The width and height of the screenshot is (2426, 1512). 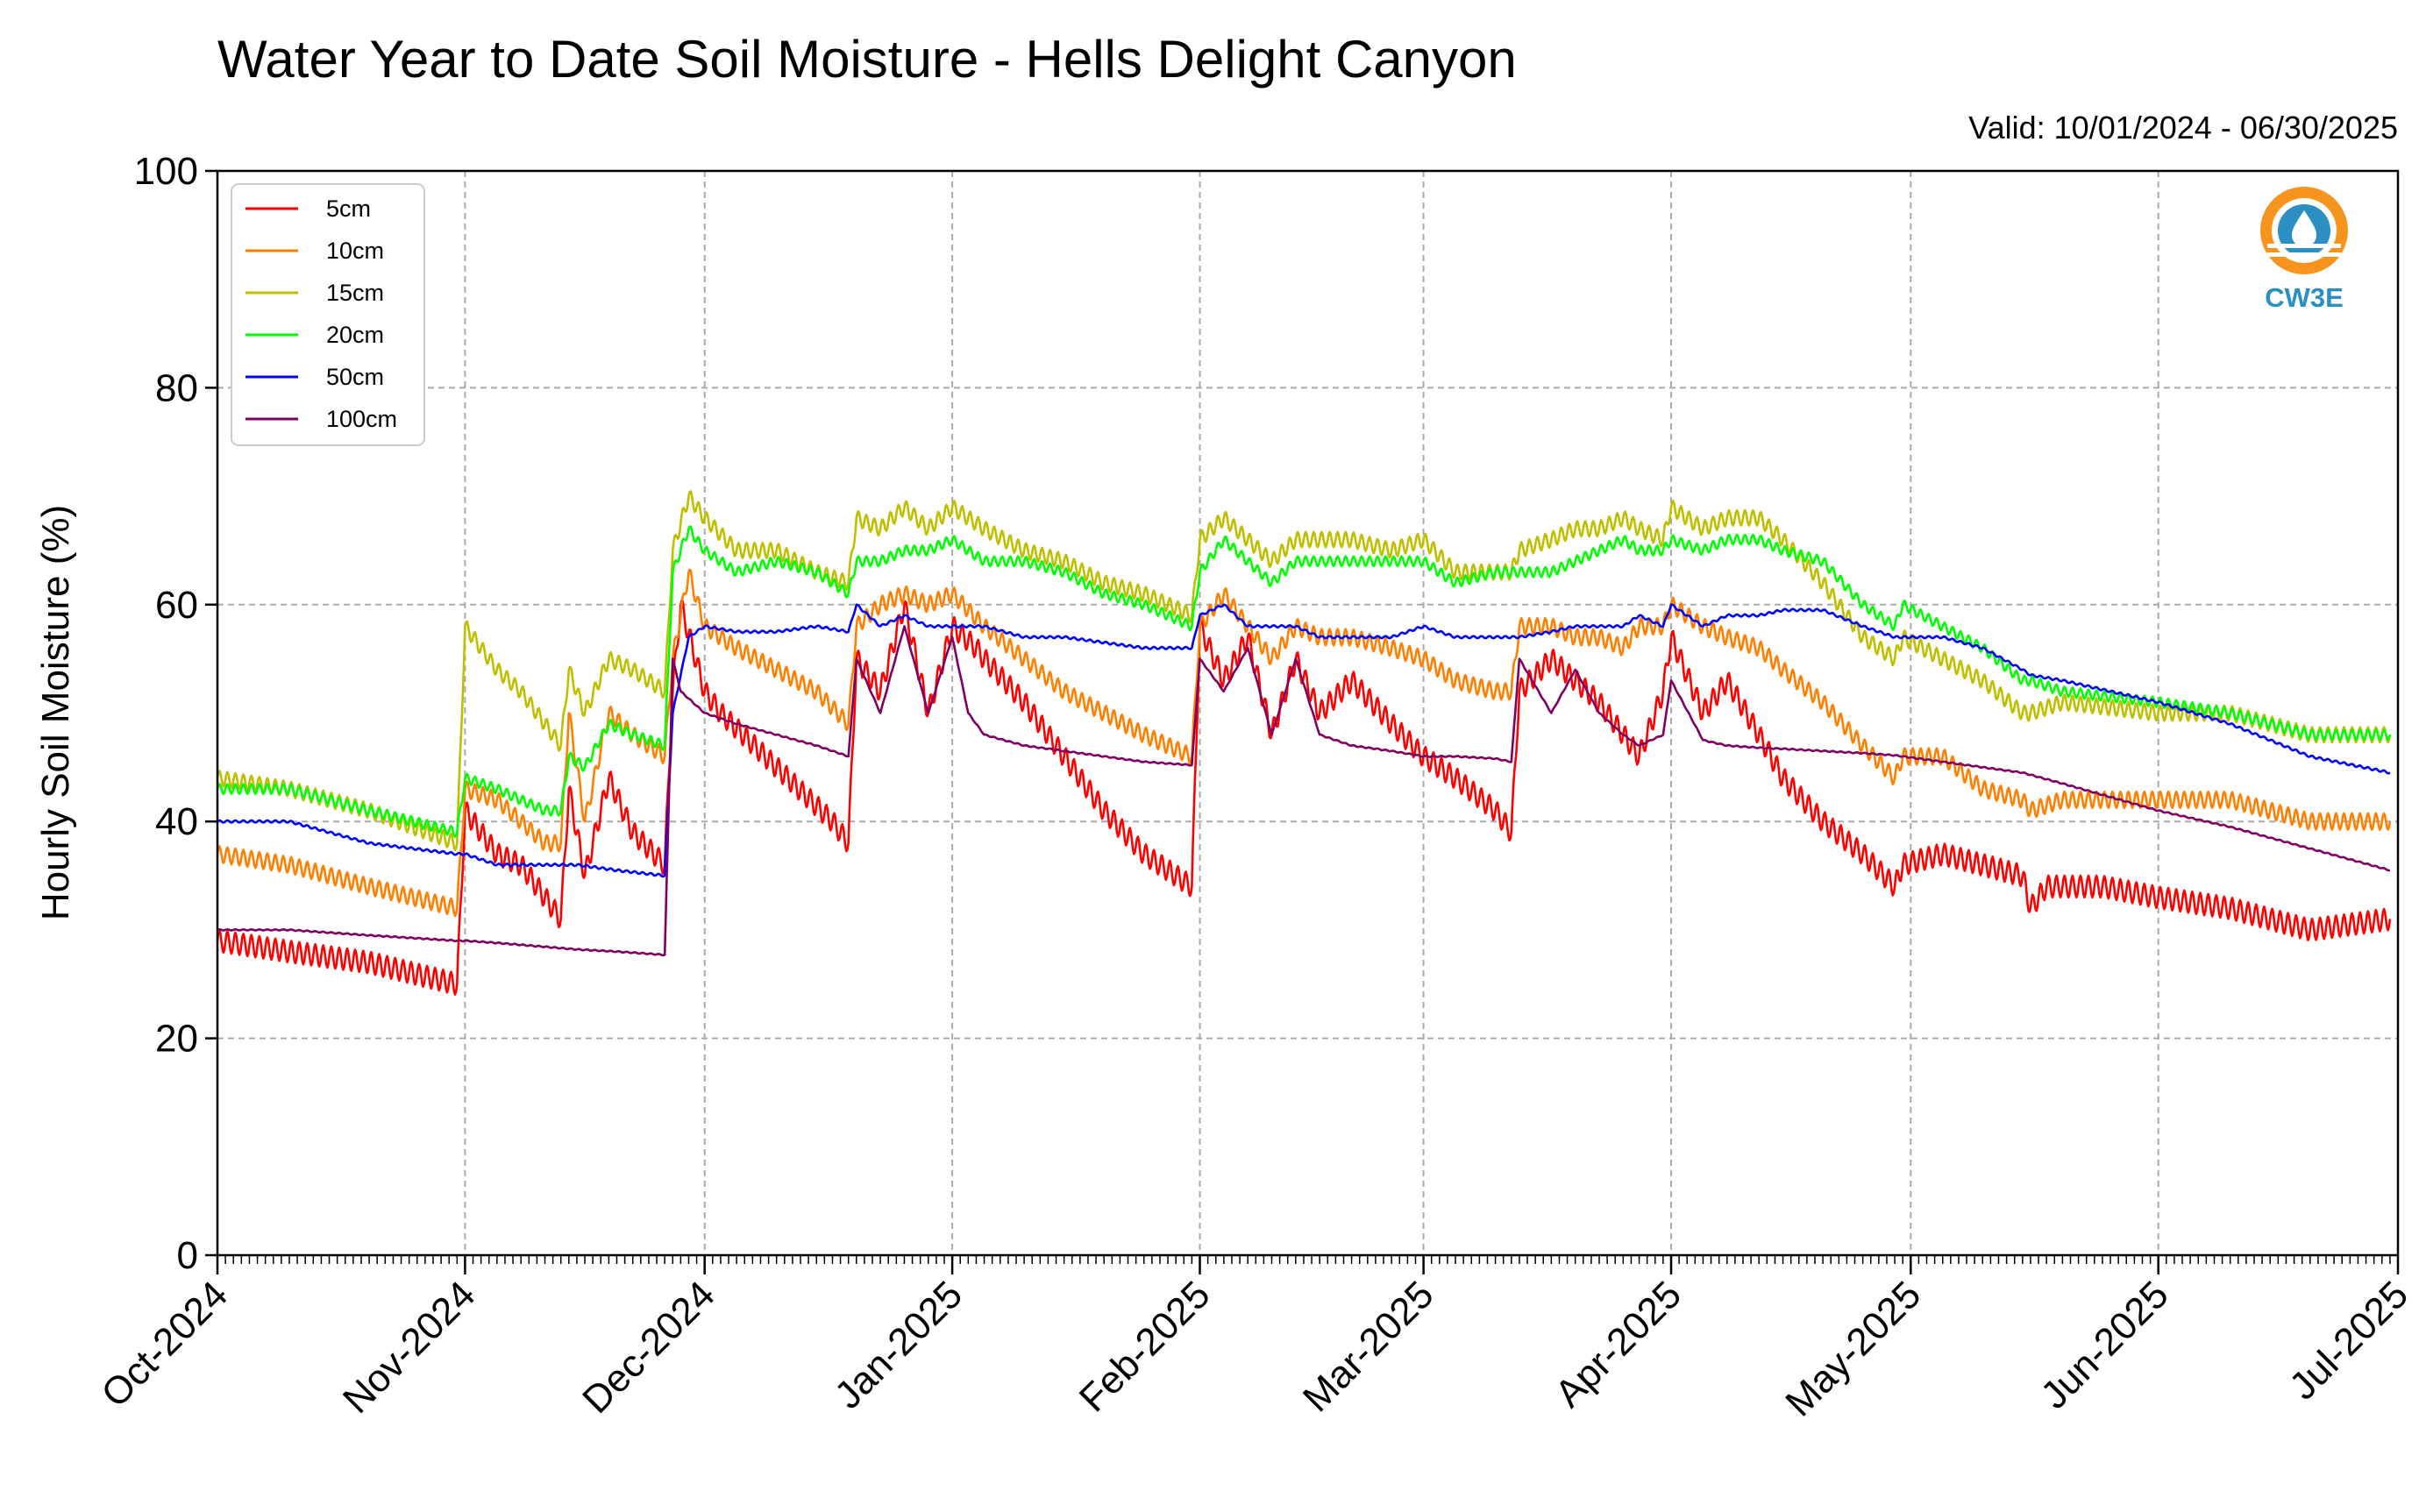 I want to click on y-tick-label: 100, so click(x=166, y=171).